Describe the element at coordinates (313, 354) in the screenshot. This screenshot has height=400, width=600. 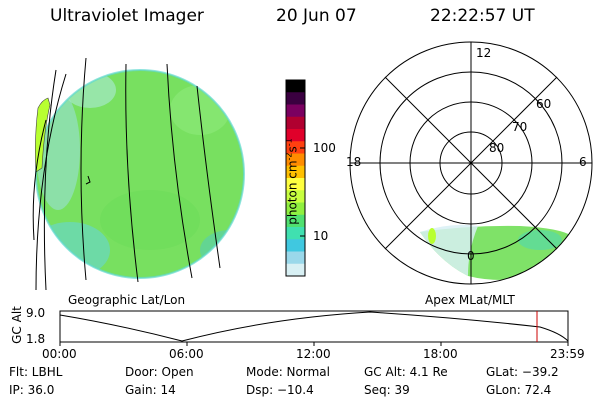
I see `time-tick-1200: 12:00` at that location.